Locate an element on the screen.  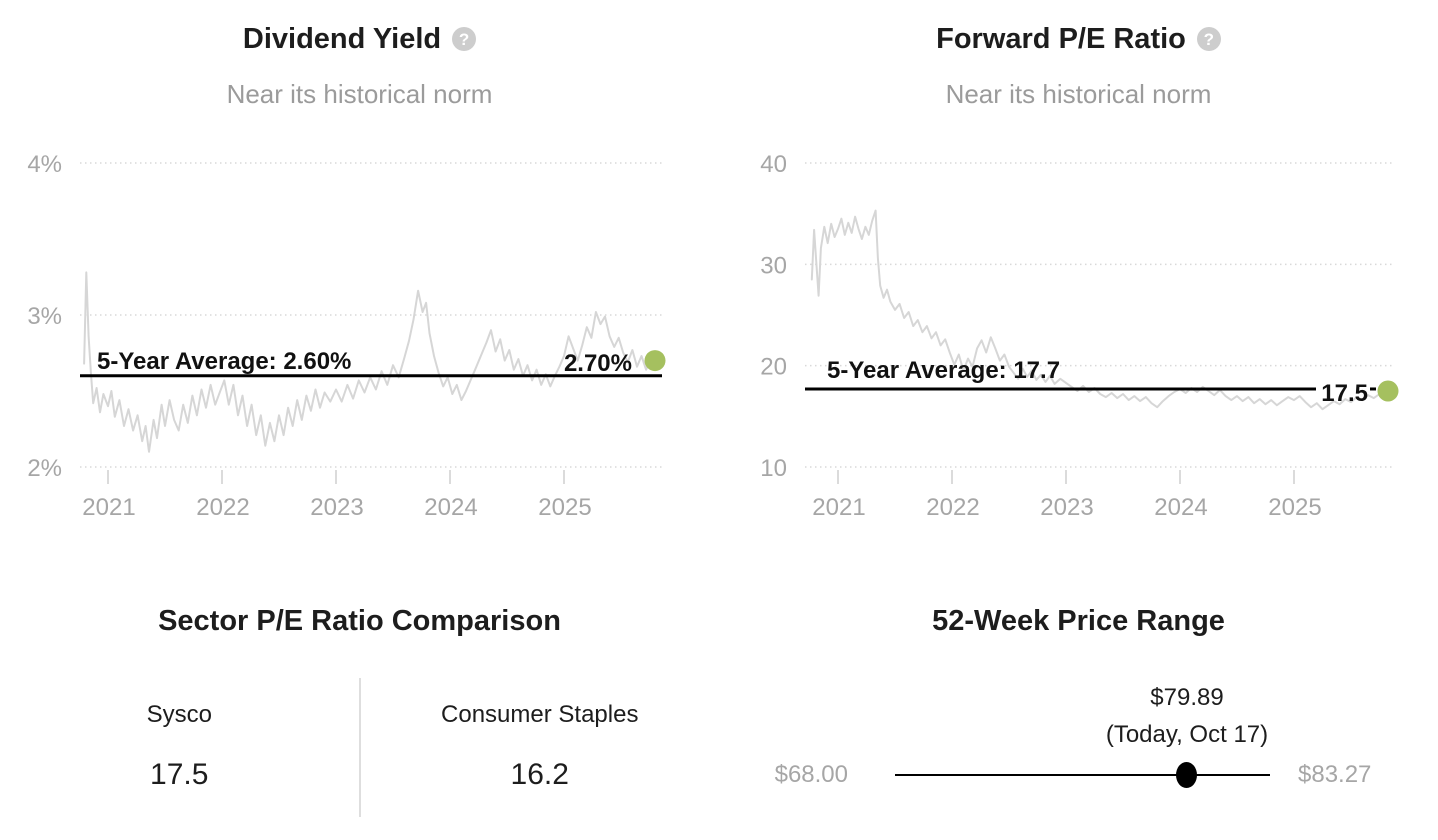
sector-table: Sysco 17.5 Consumer Staples 16.2 is located at coordinates (359, 748).